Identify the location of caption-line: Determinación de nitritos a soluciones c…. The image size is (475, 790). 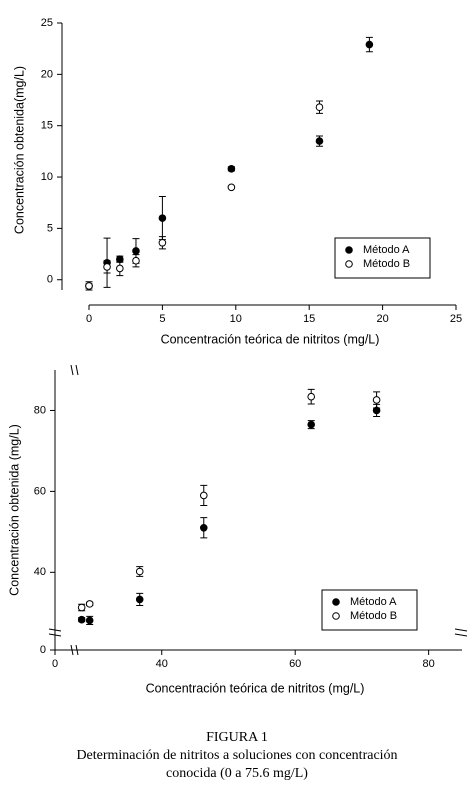
(236, 755).